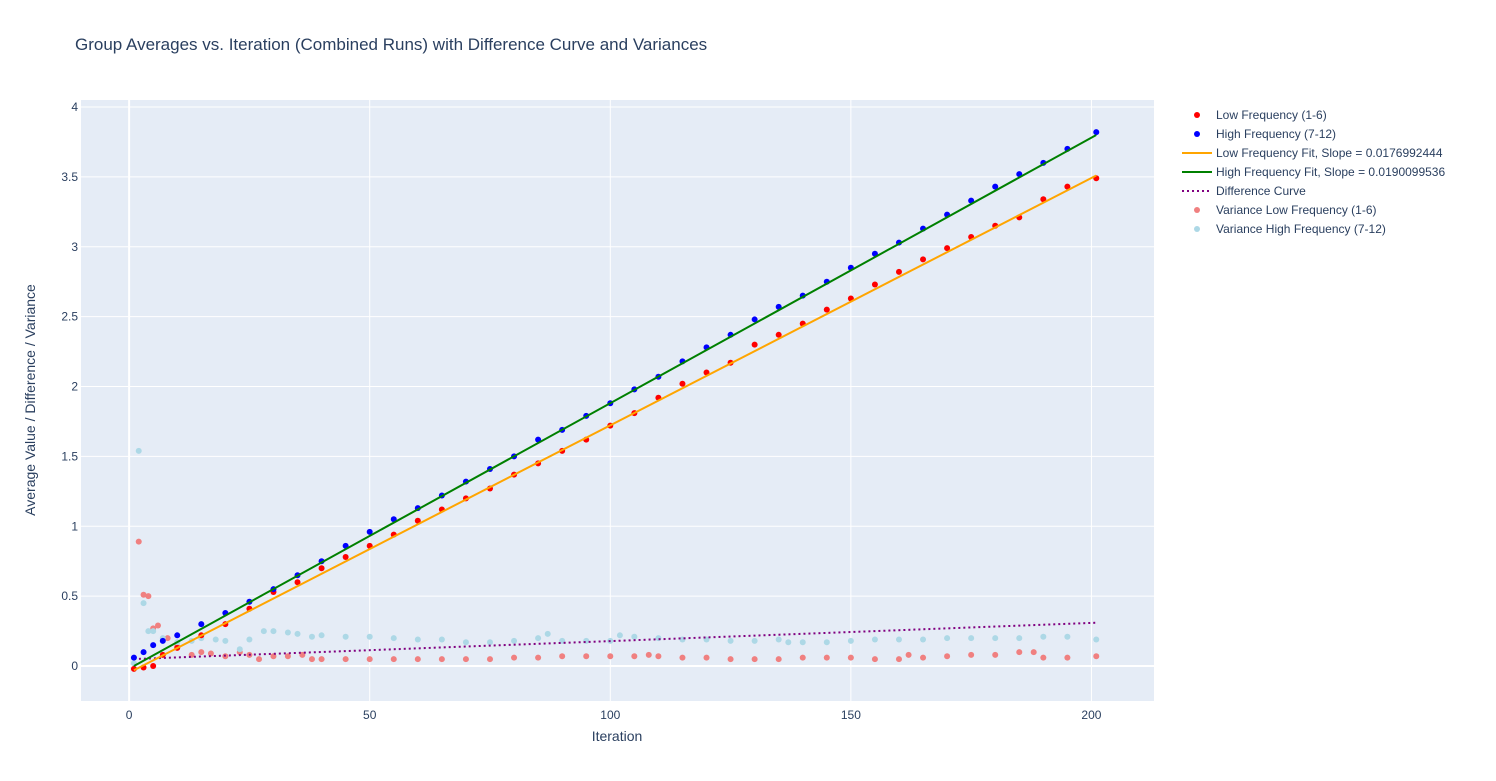  Describe the element at coordinates (1301, 229) in the screenshot. I see `legend-label: Variance High Frequency (7-12)` at that location.